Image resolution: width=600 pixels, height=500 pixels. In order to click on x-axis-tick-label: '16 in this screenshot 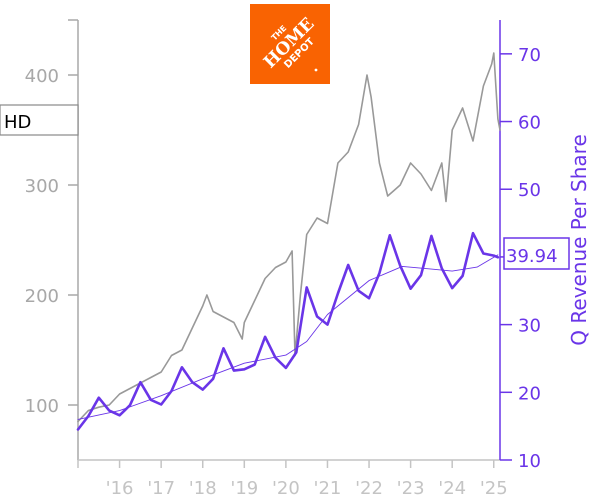, I will do `click(120, 488)`.